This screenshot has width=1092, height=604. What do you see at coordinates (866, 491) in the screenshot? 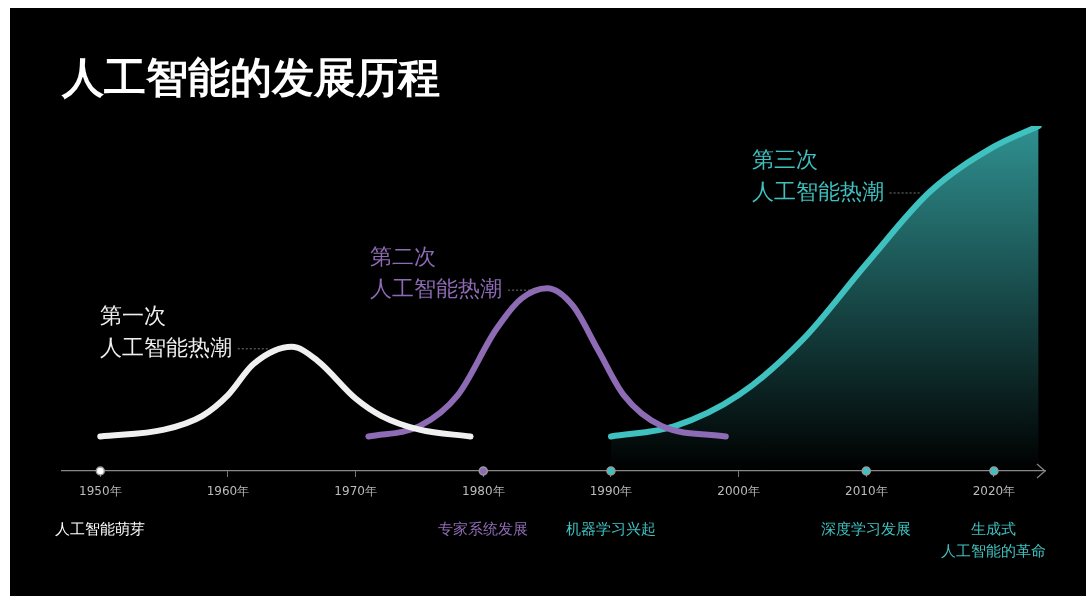
I see `x-tick-label: 2010年` at bounding box center [866, 491].